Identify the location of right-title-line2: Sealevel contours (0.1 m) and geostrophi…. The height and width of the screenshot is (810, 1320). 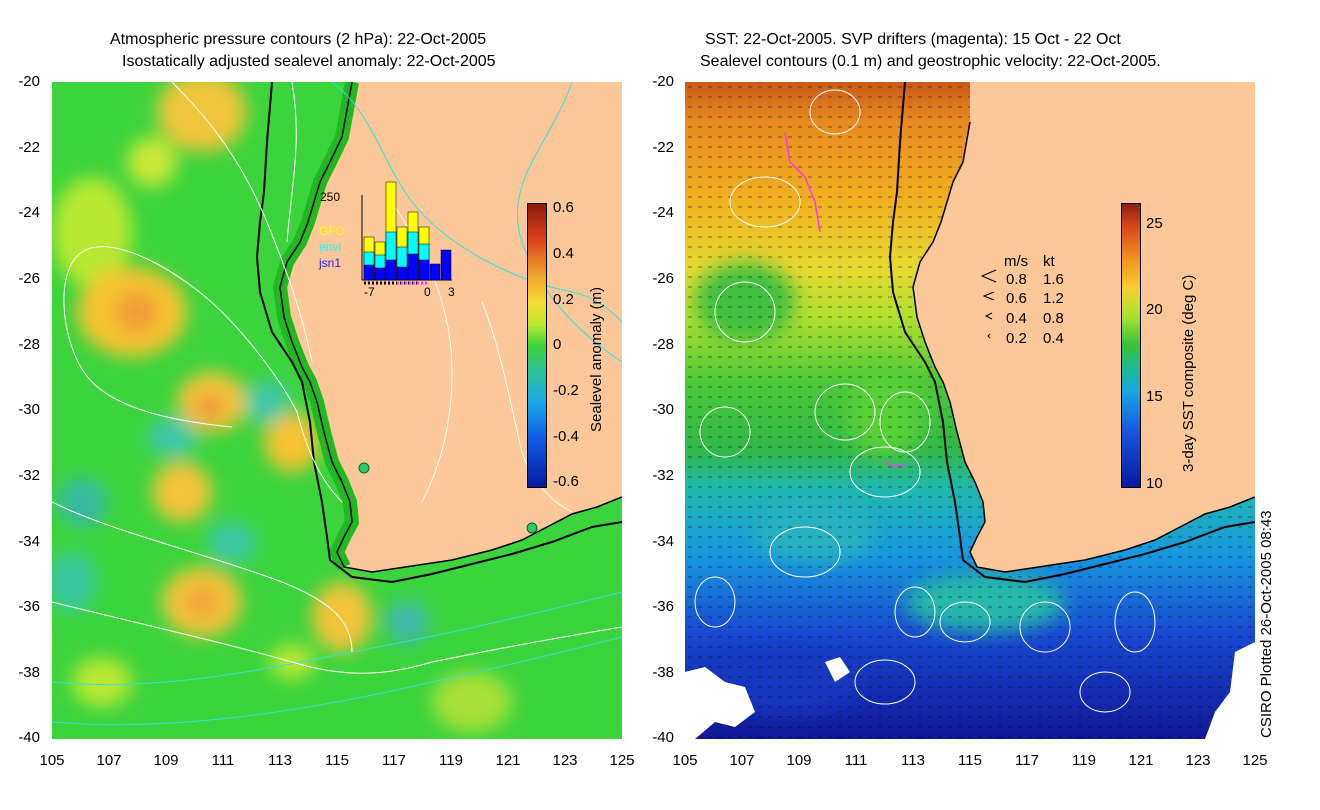
(930, 61).